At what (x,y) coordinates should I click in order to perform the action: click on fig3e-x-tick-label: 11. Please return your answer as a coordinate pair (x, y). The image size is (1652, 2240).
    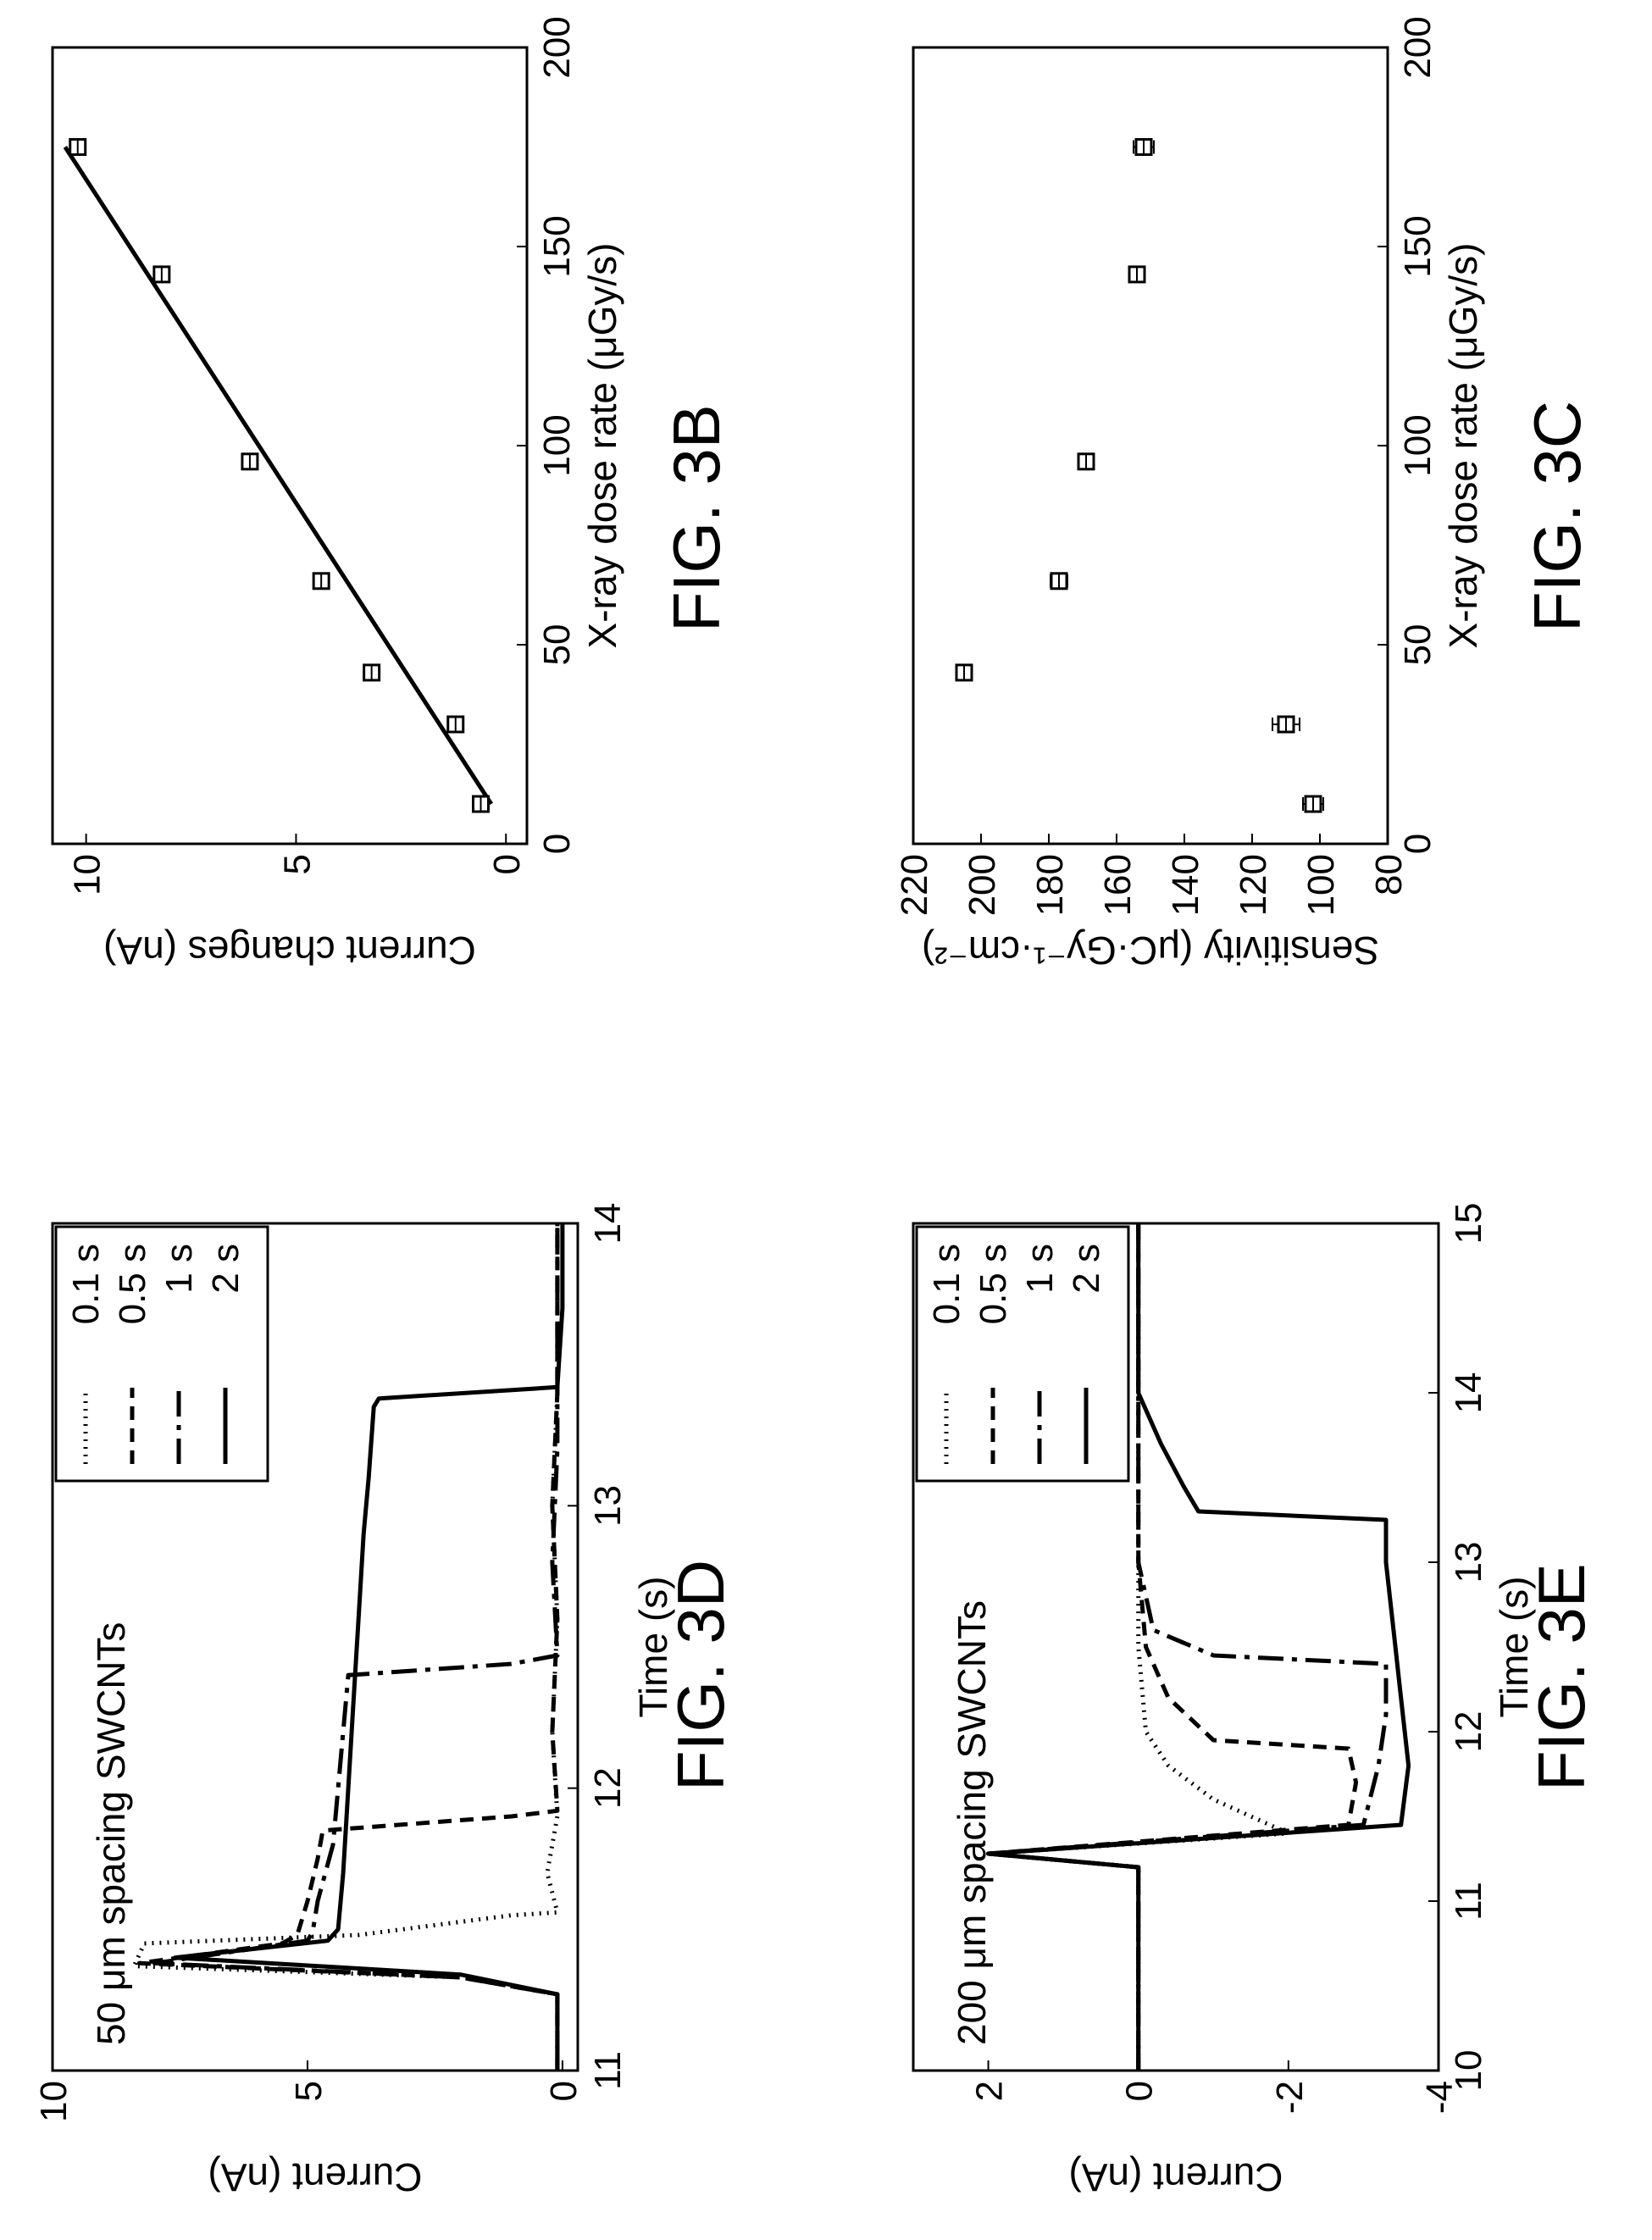
    Looking at the image, I should click on (1468, 1901).